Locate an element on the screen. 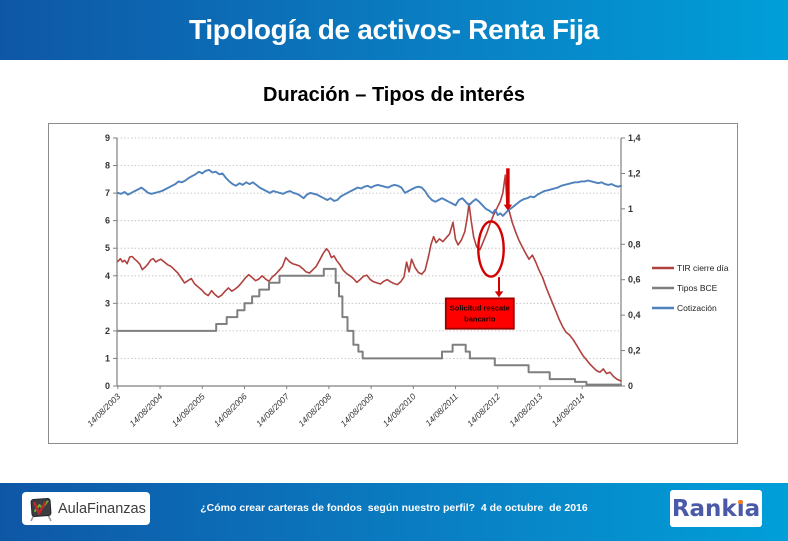 This screenshot has width=788, height=541. left-axis-label: 4 is located at coordinates (107, 276).